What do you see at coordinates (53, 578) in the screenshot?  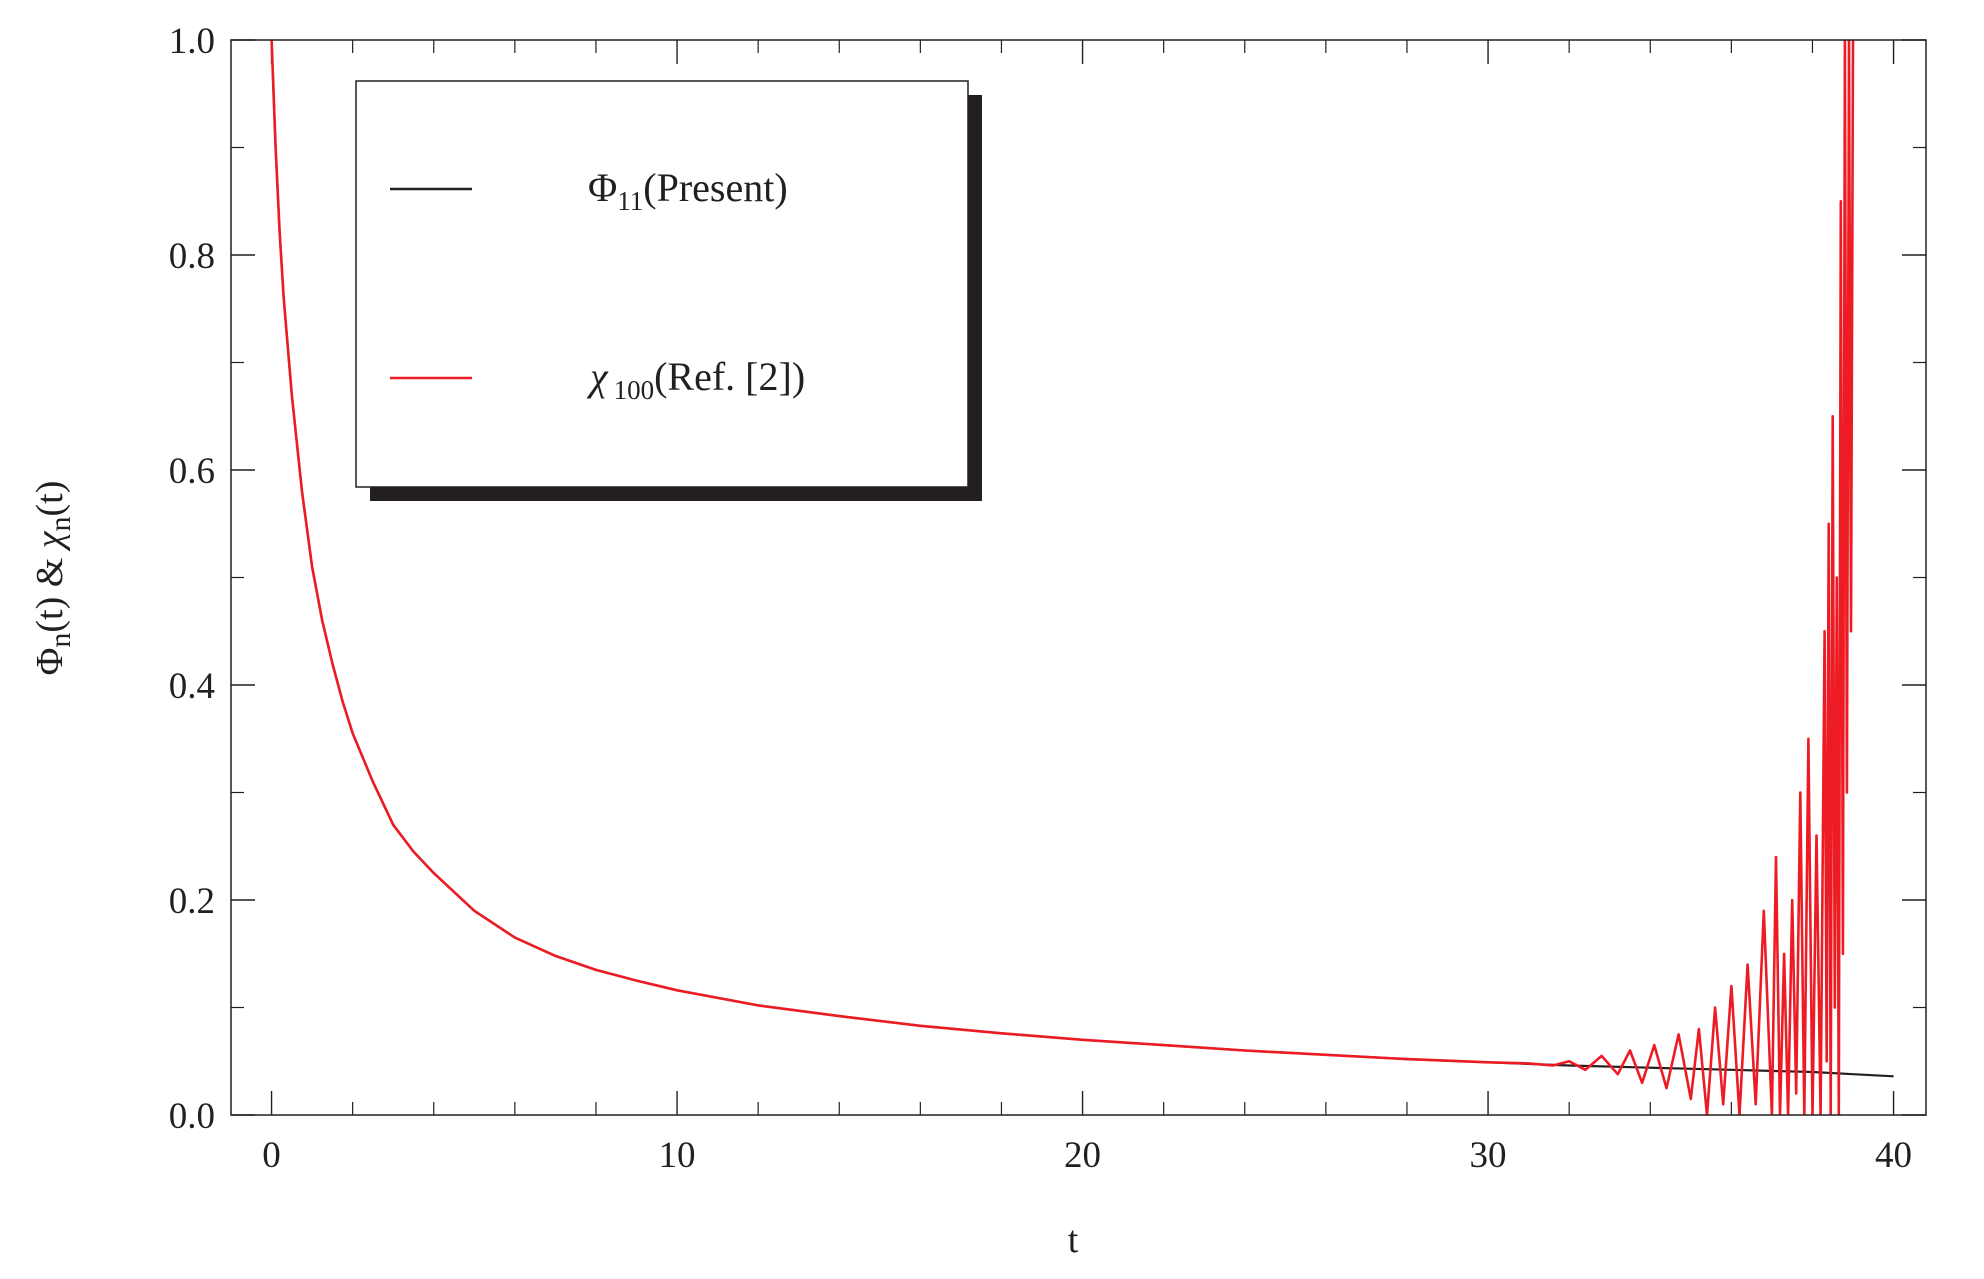 I see `y-axis-title: Φn(t) & χn(t)` at bounding box center [53, 578].